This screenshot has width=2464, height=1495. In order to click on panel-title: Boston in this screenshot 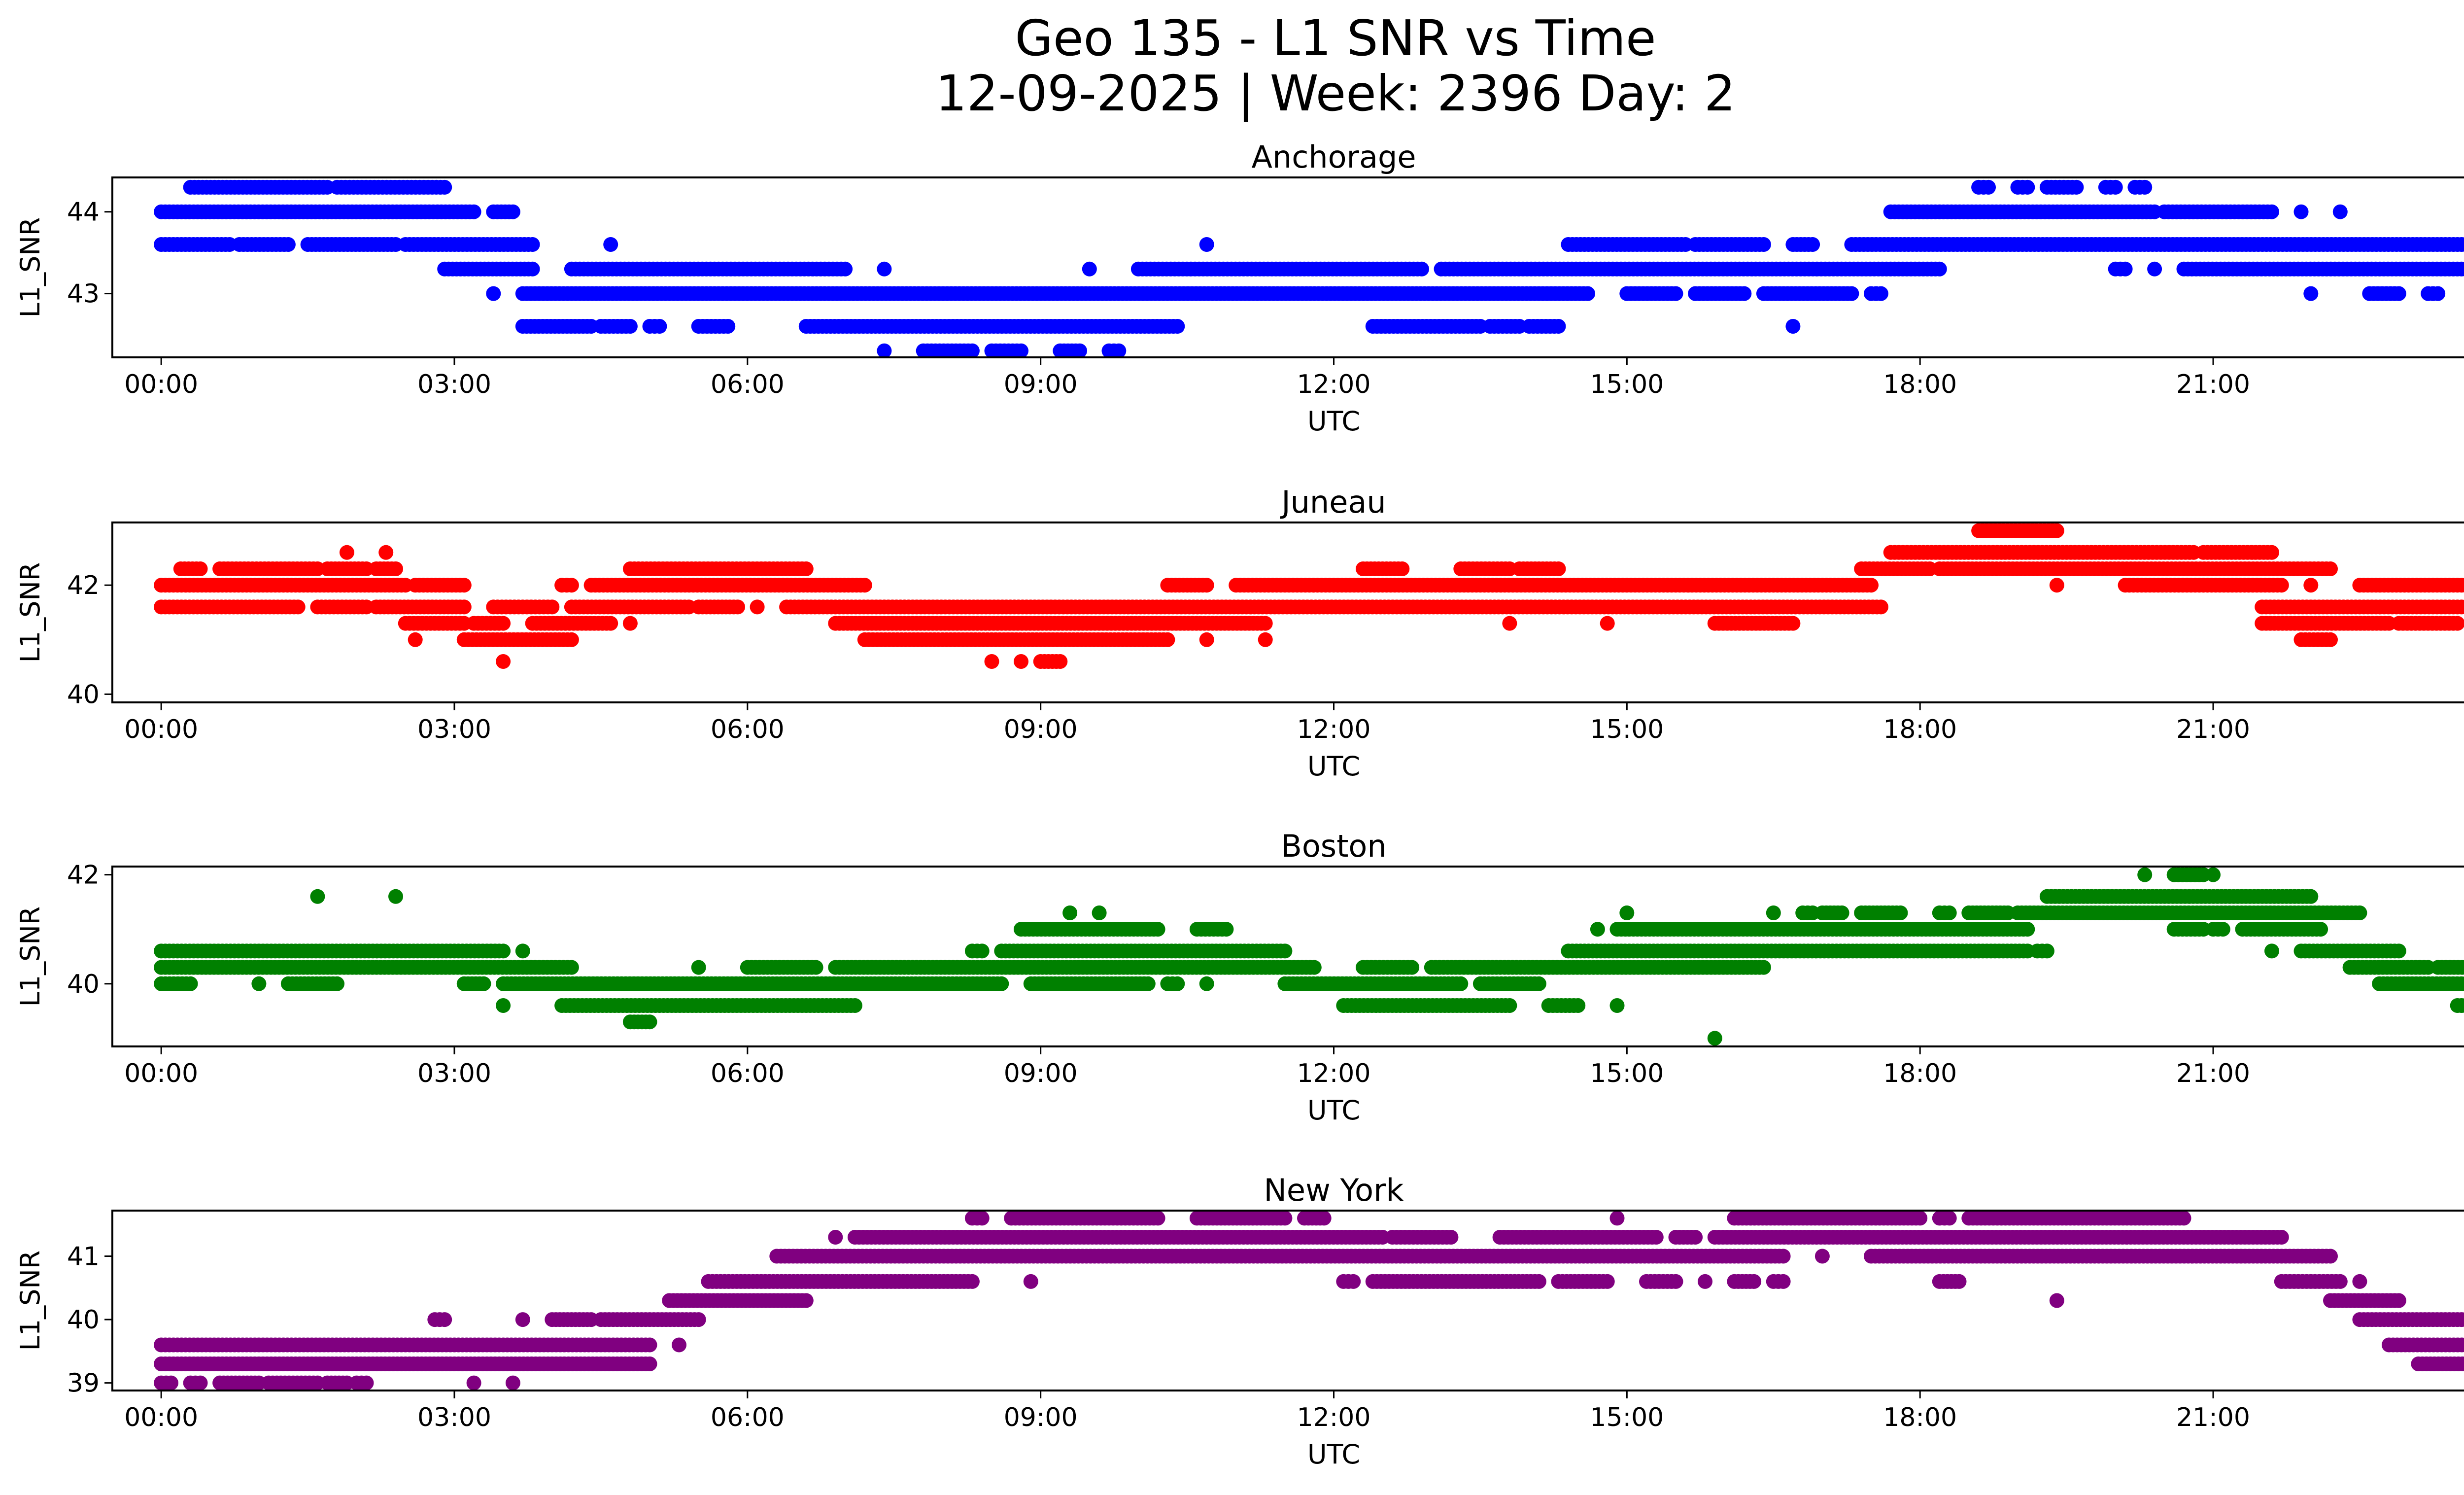, I will do `click(1333, 846)`.